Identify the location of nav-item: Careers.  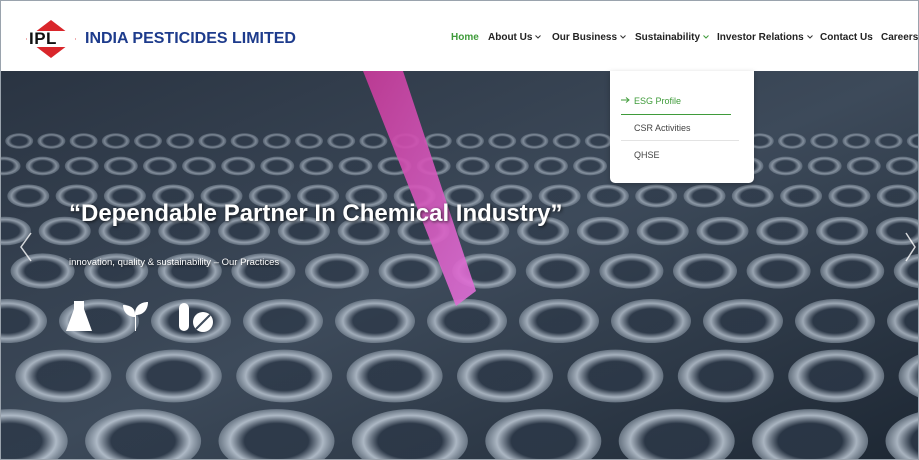
(899, 37).